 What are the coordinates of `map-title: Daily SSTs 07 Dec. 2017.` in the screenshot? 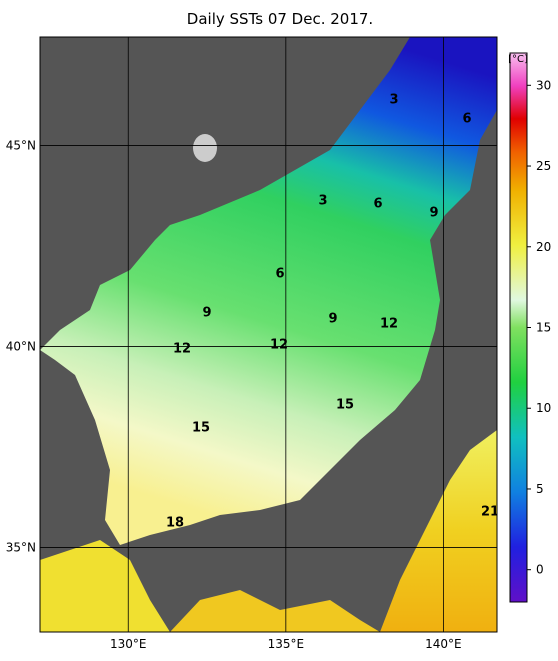 It's located at (280, 19).